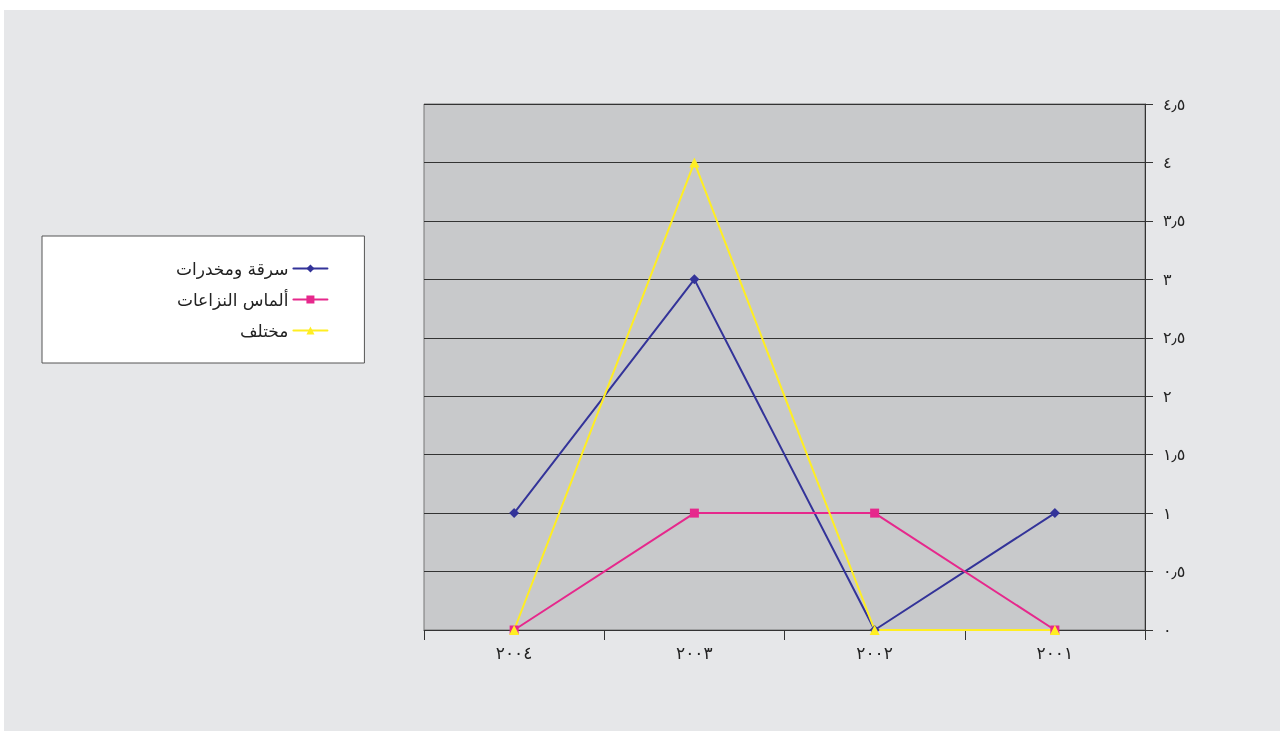 The height and width of the screenshot is (731, 1284). Describe the element at coordinates (874, 652) in the screenshot. I see `x-tick-label: ٢٠٠٢` at that location.